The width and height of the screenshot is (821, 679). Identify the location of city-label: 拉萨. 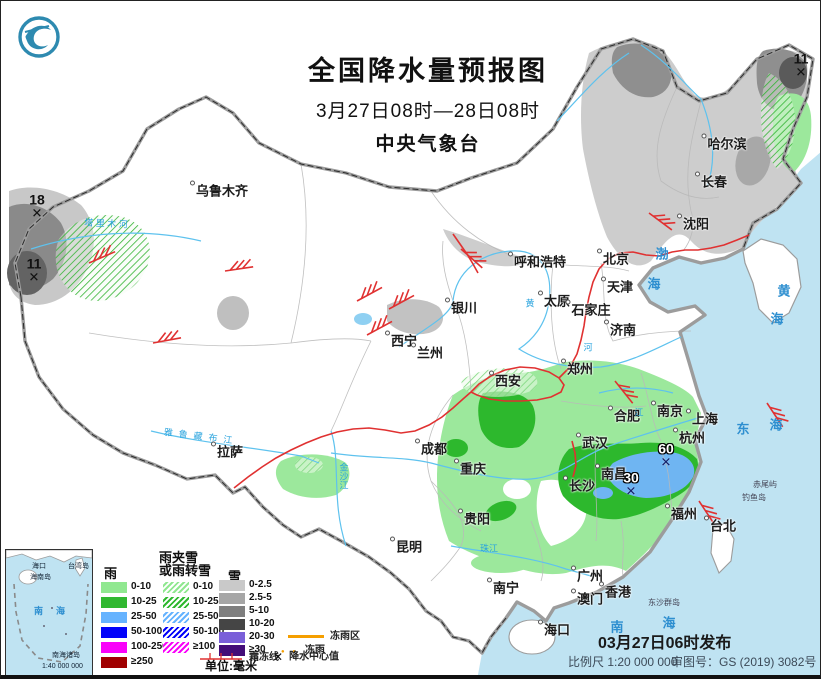
(227, 452).